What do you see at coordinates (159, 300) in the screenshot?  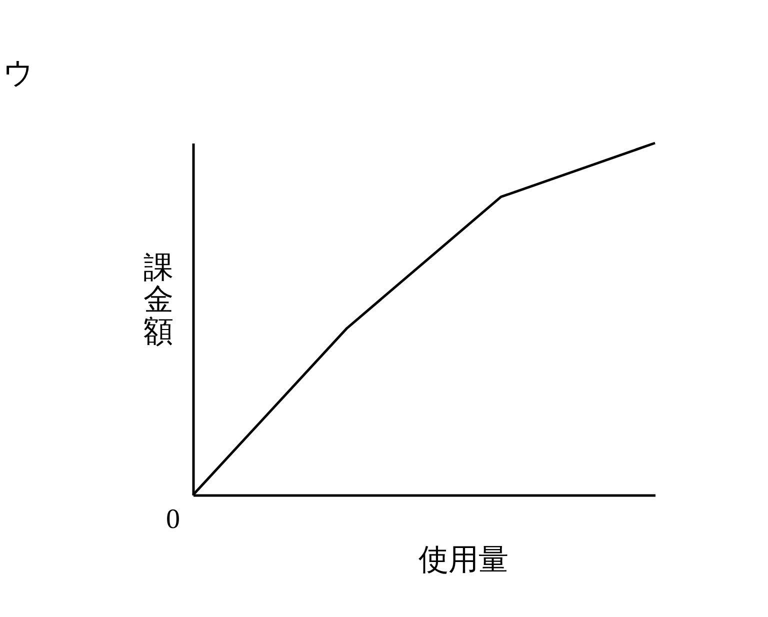 I see `y-axis-title: 課金額` at bounding box center [159, 300].